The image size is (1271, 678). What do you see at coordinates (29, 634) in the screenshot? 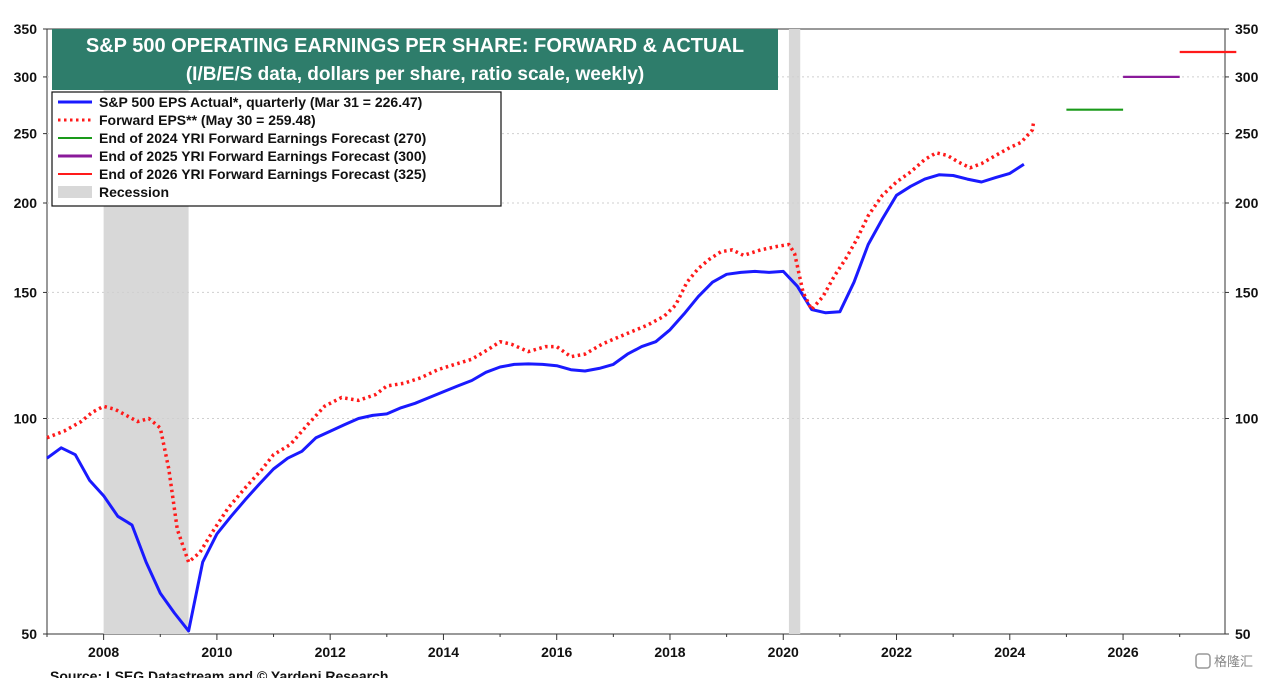
I see `y-tick-label-left: 50` at bounding box center [29, 634].